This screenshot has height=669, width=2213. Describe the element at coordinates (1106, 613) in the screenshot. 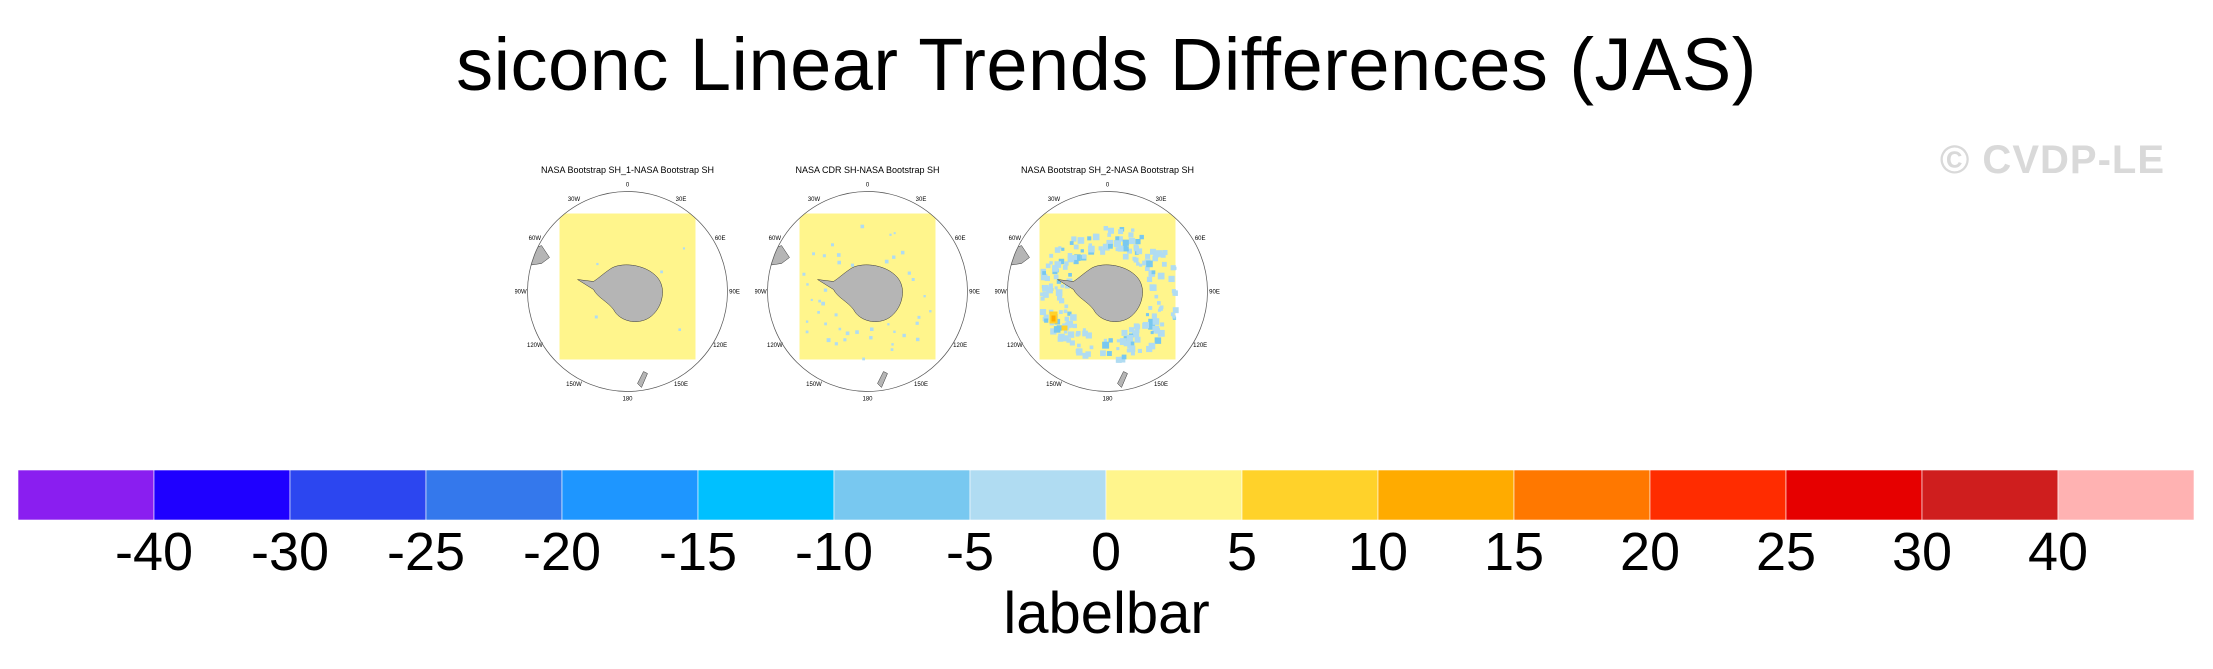

I see `labelbar-title: labelbar` at that location.